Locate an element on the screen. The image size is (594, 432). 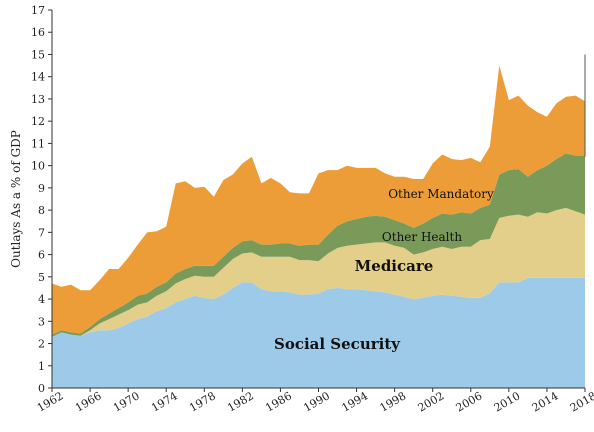
x-tick-label: 2018 is located at coordinates (581, 401).